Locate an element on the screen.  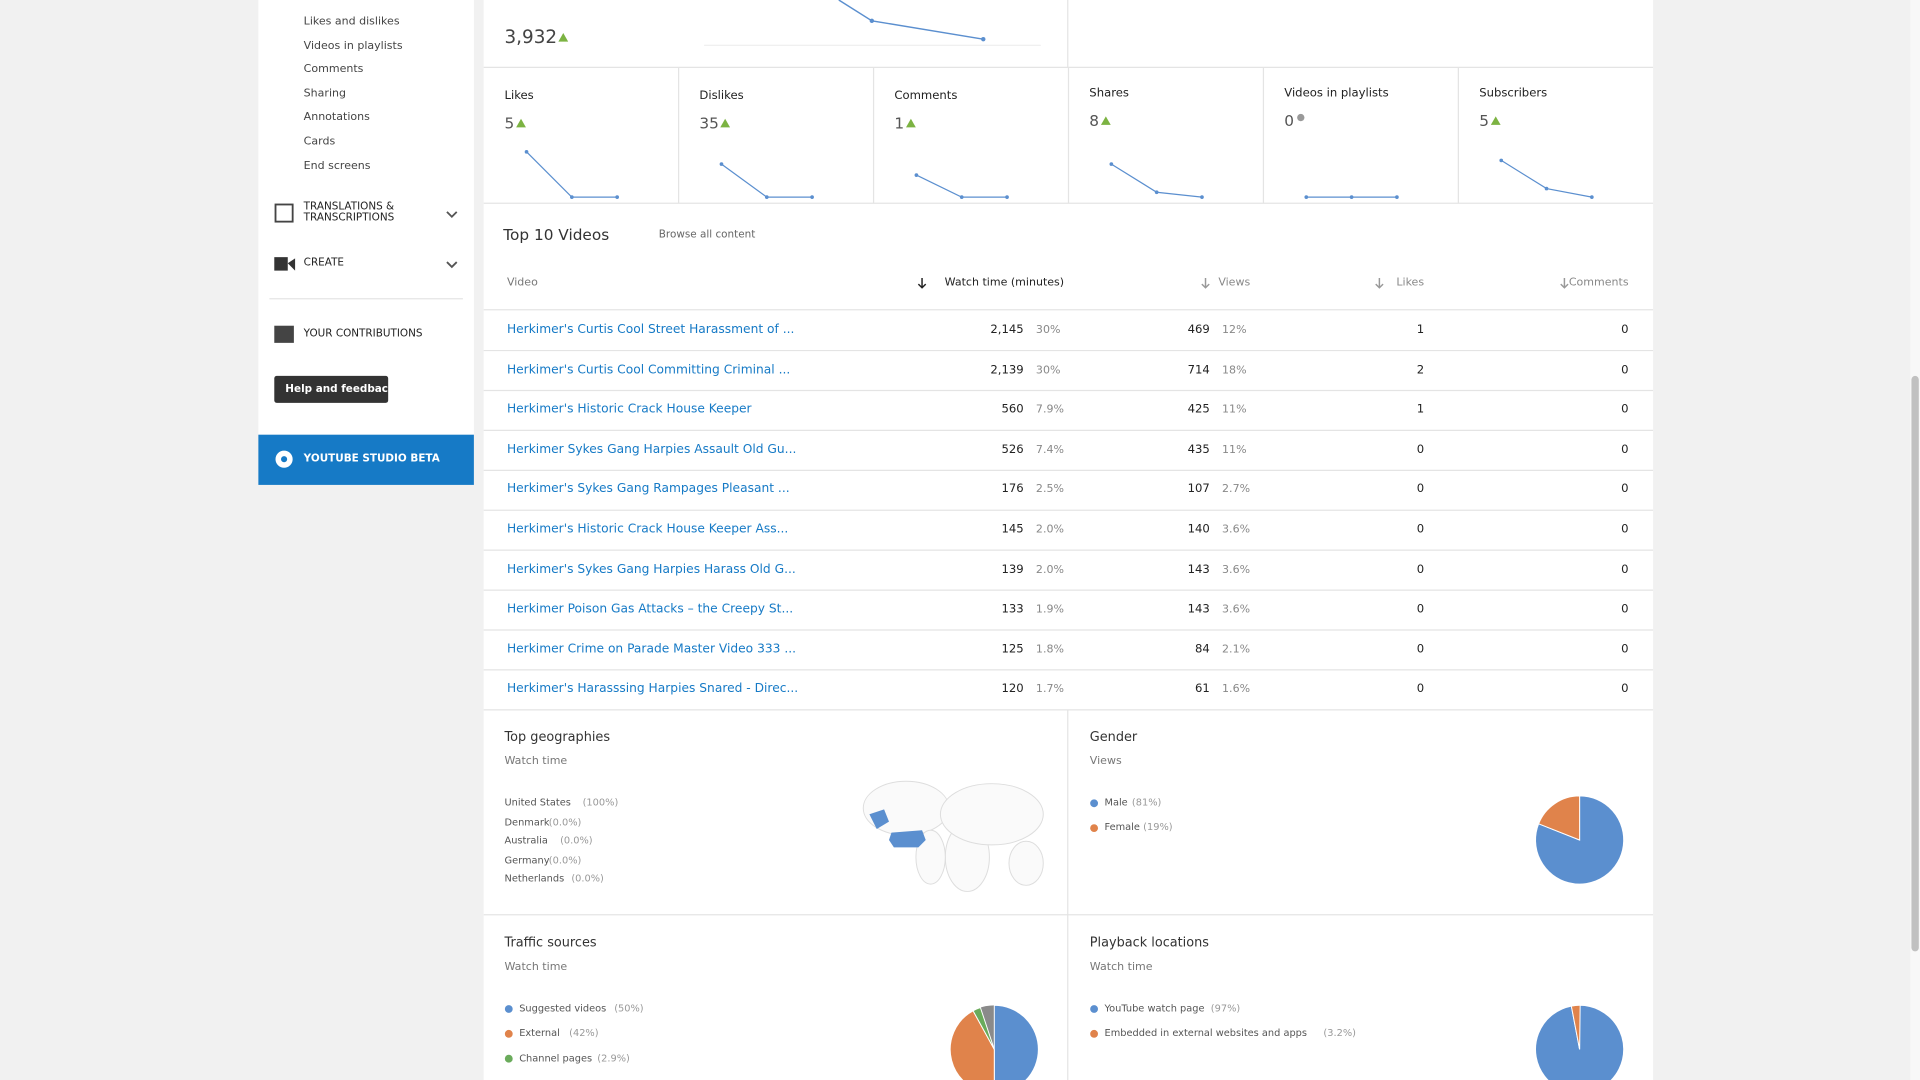
camera-icon is located at coordinates (281, 264).